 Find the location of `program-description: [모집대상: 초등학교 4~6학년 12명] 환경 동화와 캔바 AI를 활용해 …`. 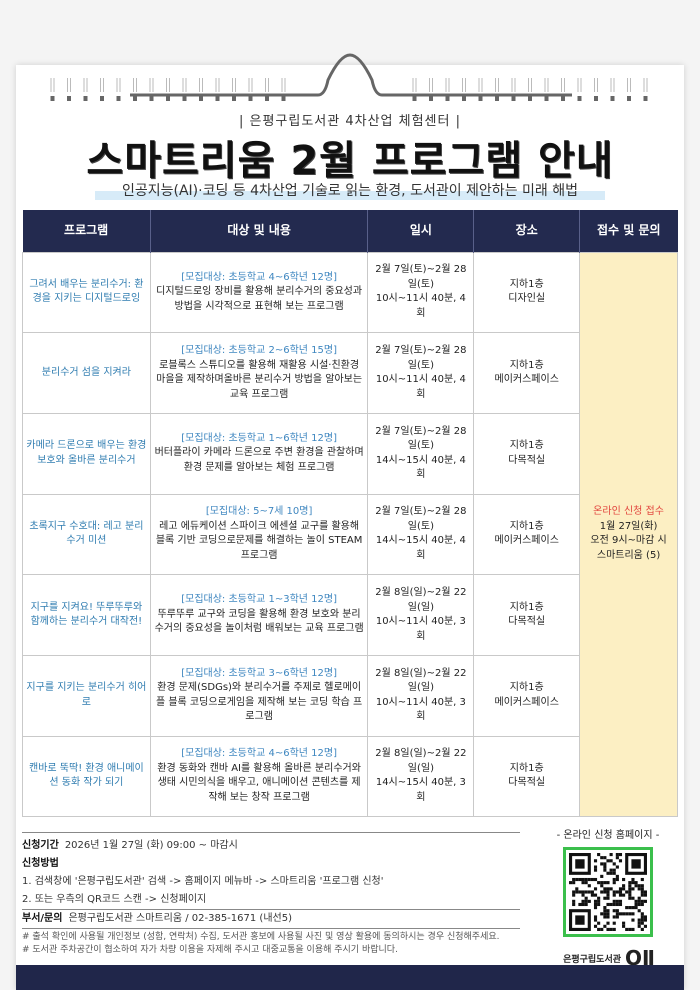

program-description: [모집대상: 초등학교 4~6학년 12명] 환경 동화와 캔바 AI를 활용해 … is located at coordinates (259, 776).